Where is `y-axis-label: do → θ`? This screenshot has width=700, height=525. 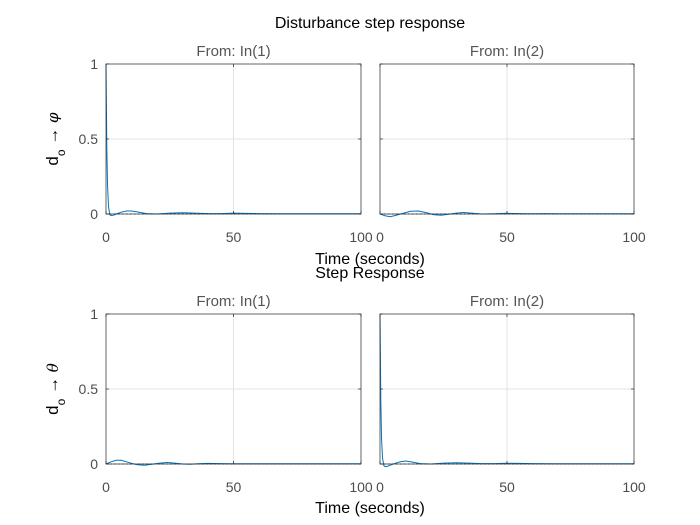 y-axis-label: do → θ is located at coordinates (55, 389).